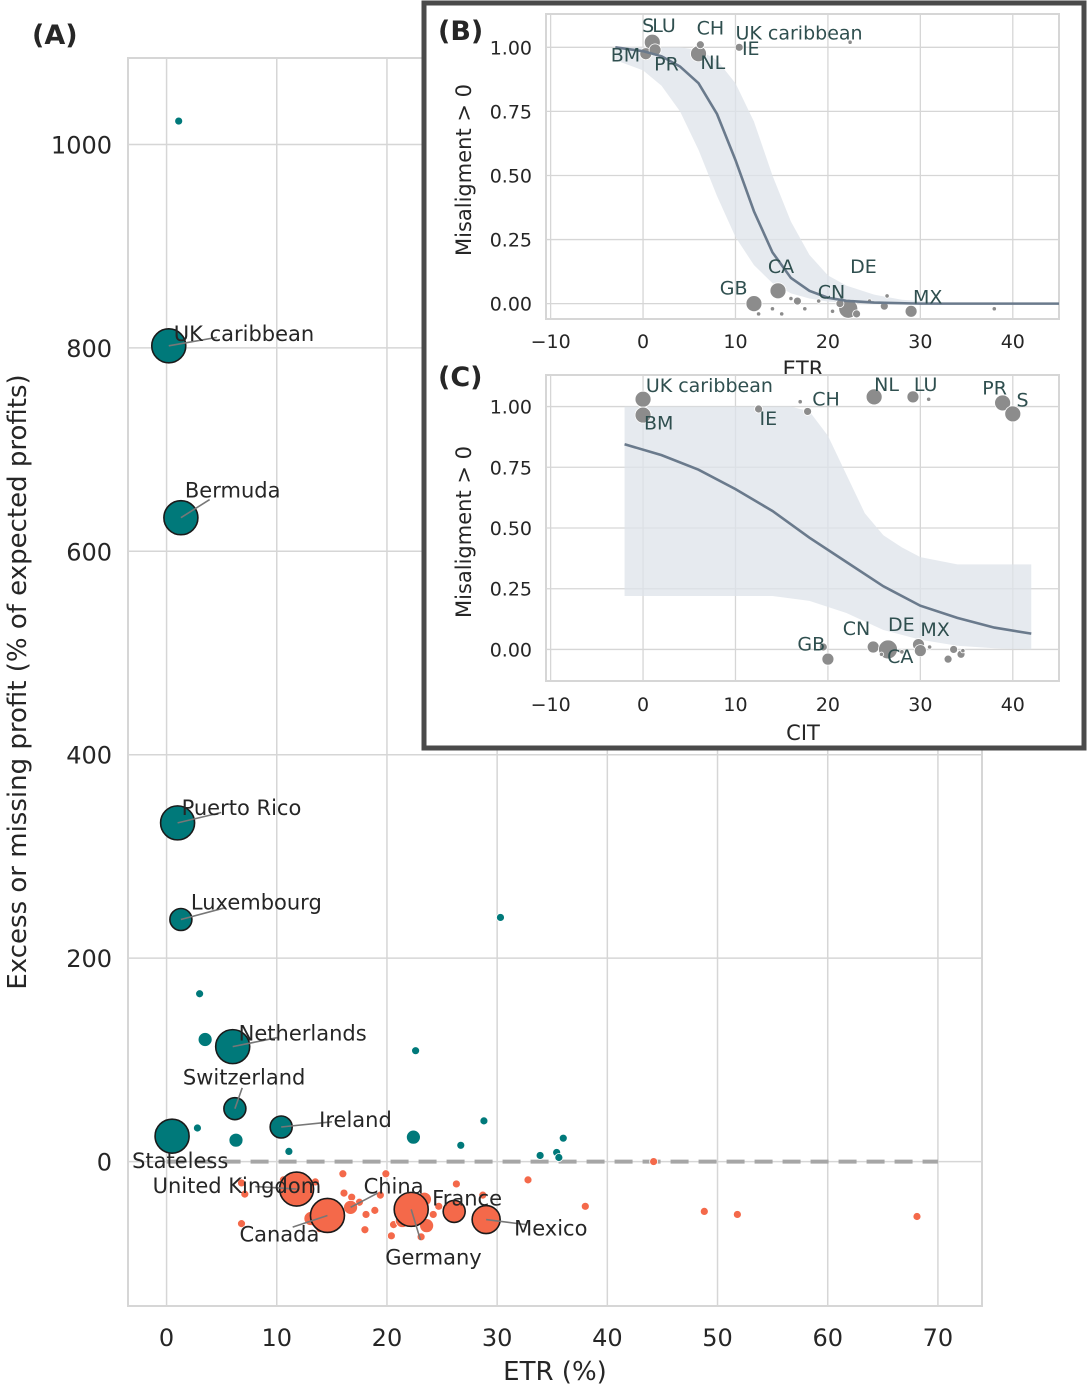 The height and width of the screenshot is (1390, 1087). What do you see at coordinates (778, 342) in the screenshot?
I see `inset-b-x-tick-labels: −10 0 10 20 30 40` at bounding box center [778, 342].